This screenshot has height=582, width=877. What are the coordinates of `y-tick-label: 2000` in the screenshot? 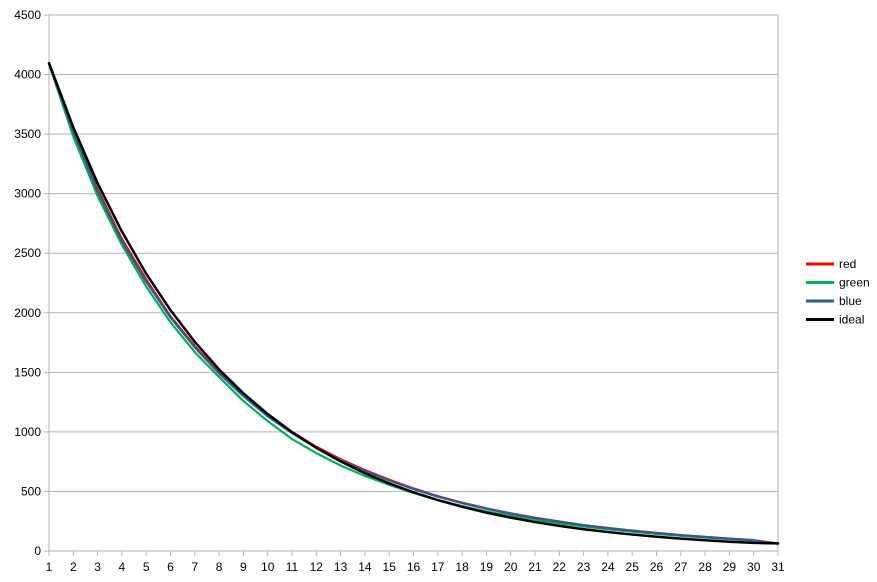 It's located at (27, 313).